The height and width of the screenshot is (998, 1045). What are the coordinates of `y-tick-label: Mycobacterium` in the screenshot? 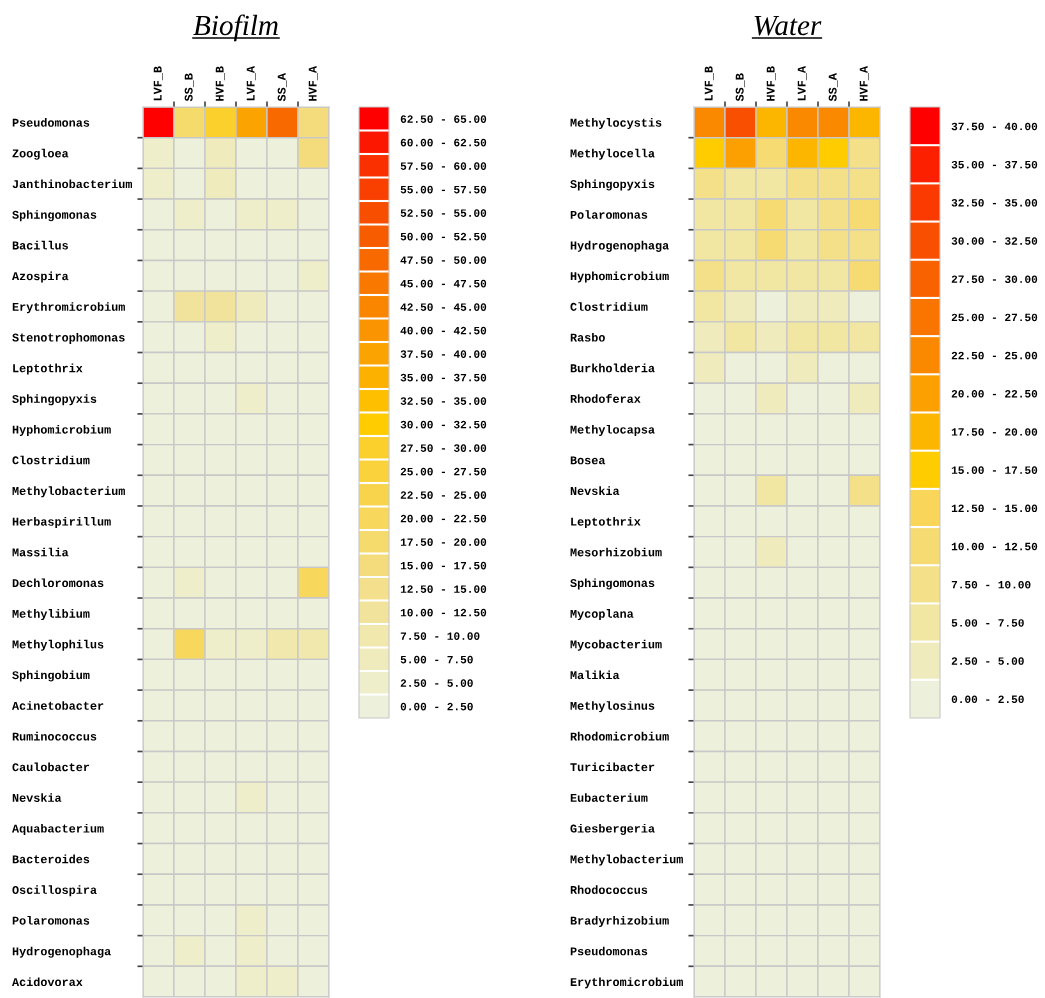 It's located at (616, 645).